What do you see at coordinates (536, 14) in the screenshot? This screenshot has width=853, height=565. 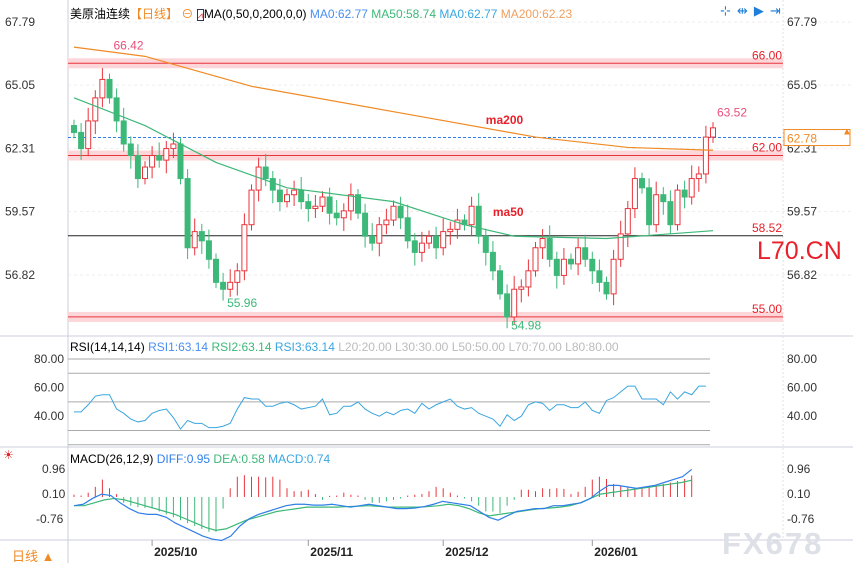 I see `ma200-value: MA200:62.23` at bounding box center [536, 14].